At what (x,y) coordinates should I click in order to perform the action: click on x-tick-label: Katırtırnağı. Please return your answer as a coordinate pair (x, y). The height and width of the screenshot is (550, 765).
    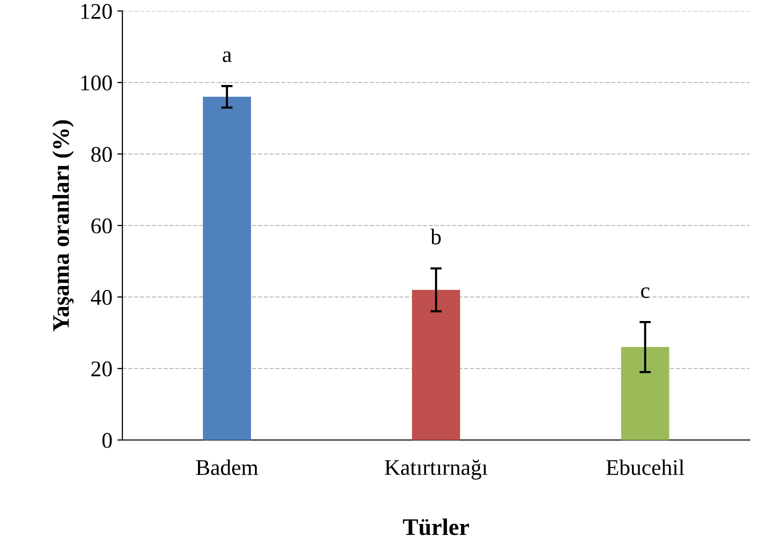
    Looking at the image, I should click on (436, 470).